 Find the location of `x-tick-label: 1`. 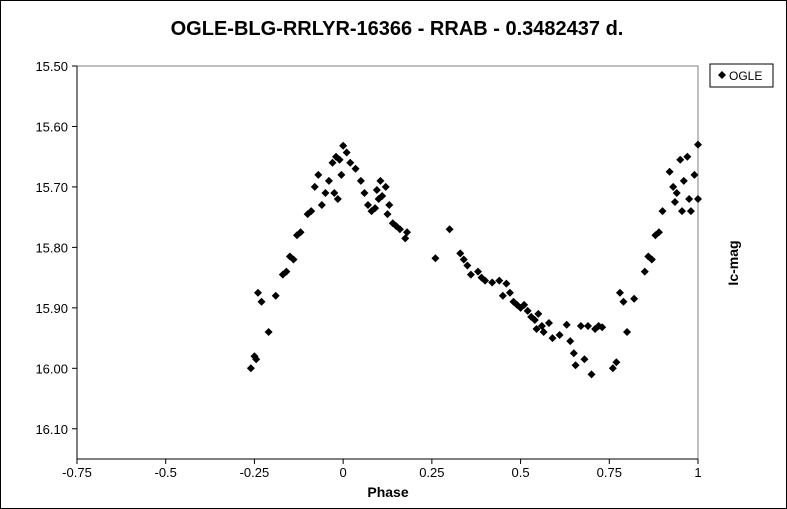

x-tick-label: 1 is located at coordinates (697, 472).